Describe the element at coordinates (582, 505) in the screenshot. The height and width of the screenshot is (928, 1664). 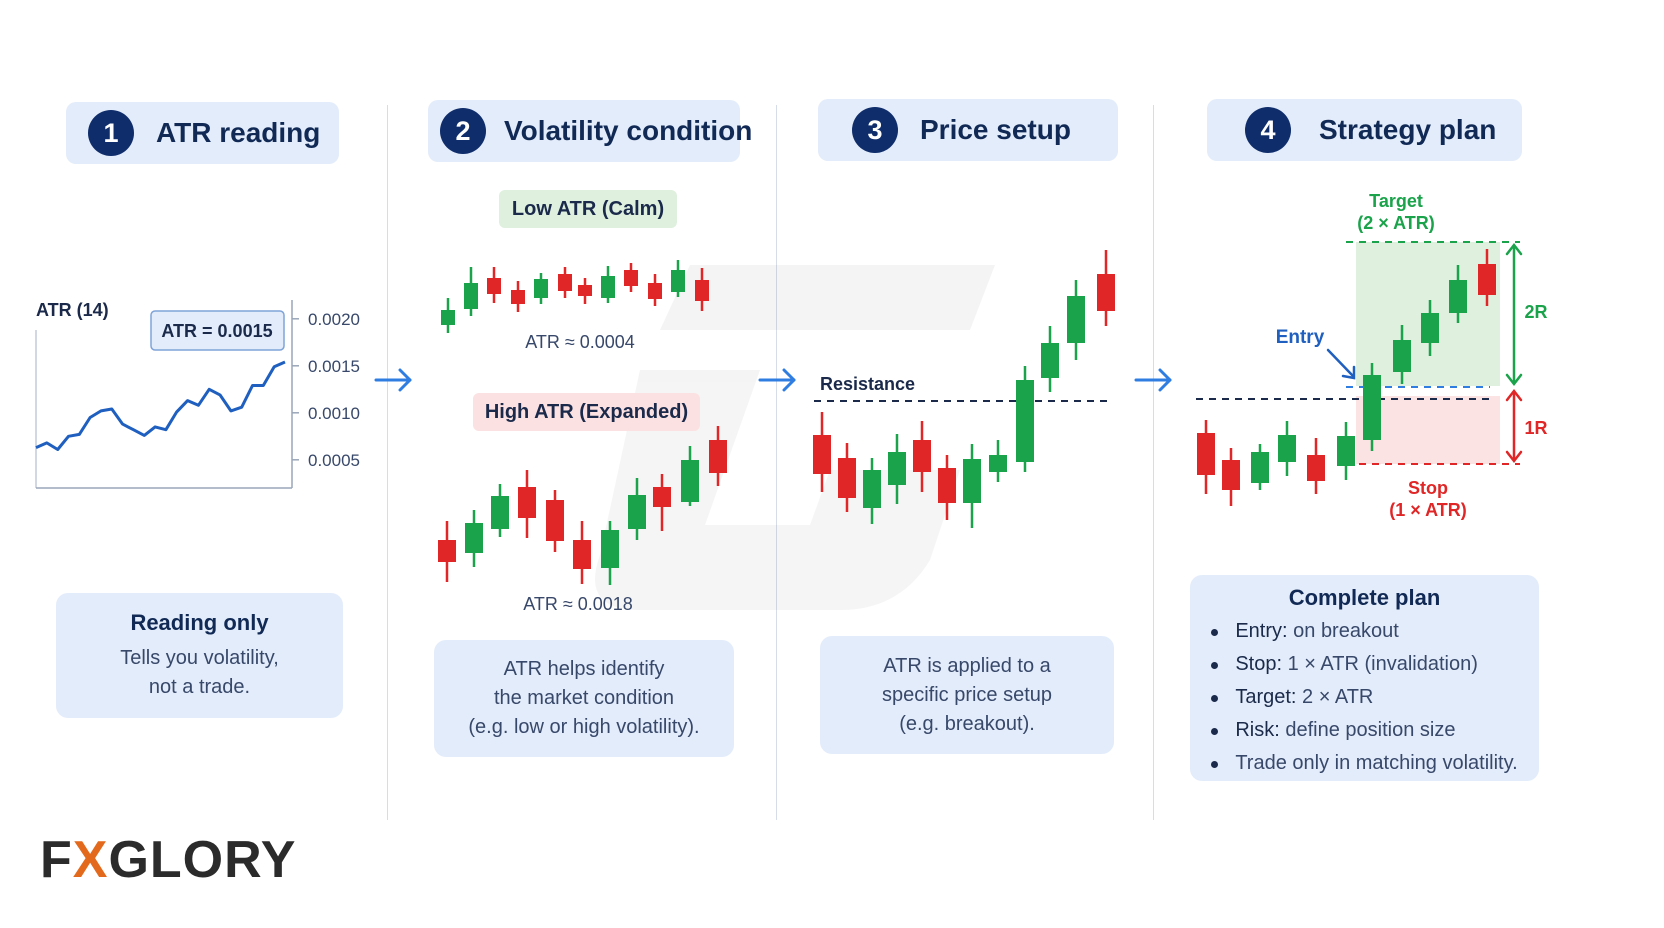
I see `high-volatility-candles` at that location.